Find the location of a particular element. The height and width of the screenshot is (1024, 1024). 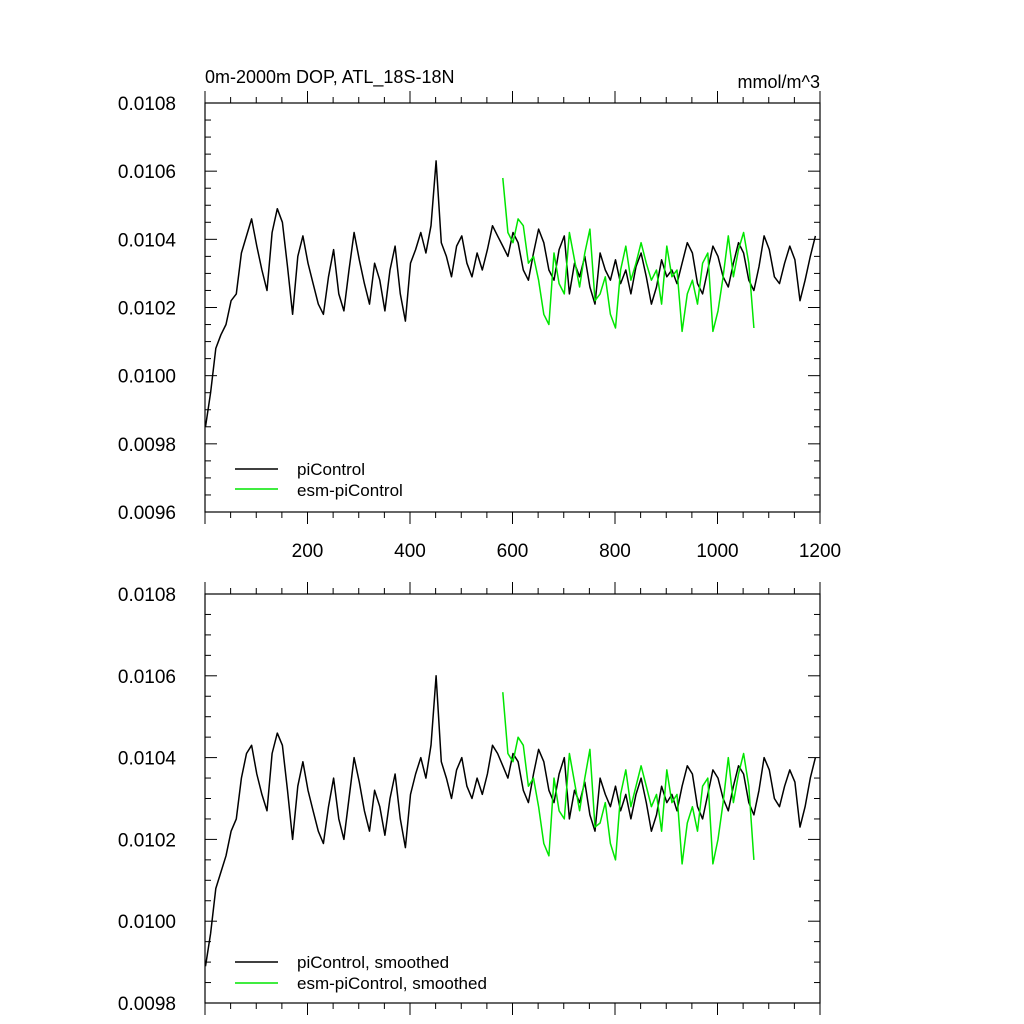

top-x-tick-label: 1200 is located at coordinates (820, 551).